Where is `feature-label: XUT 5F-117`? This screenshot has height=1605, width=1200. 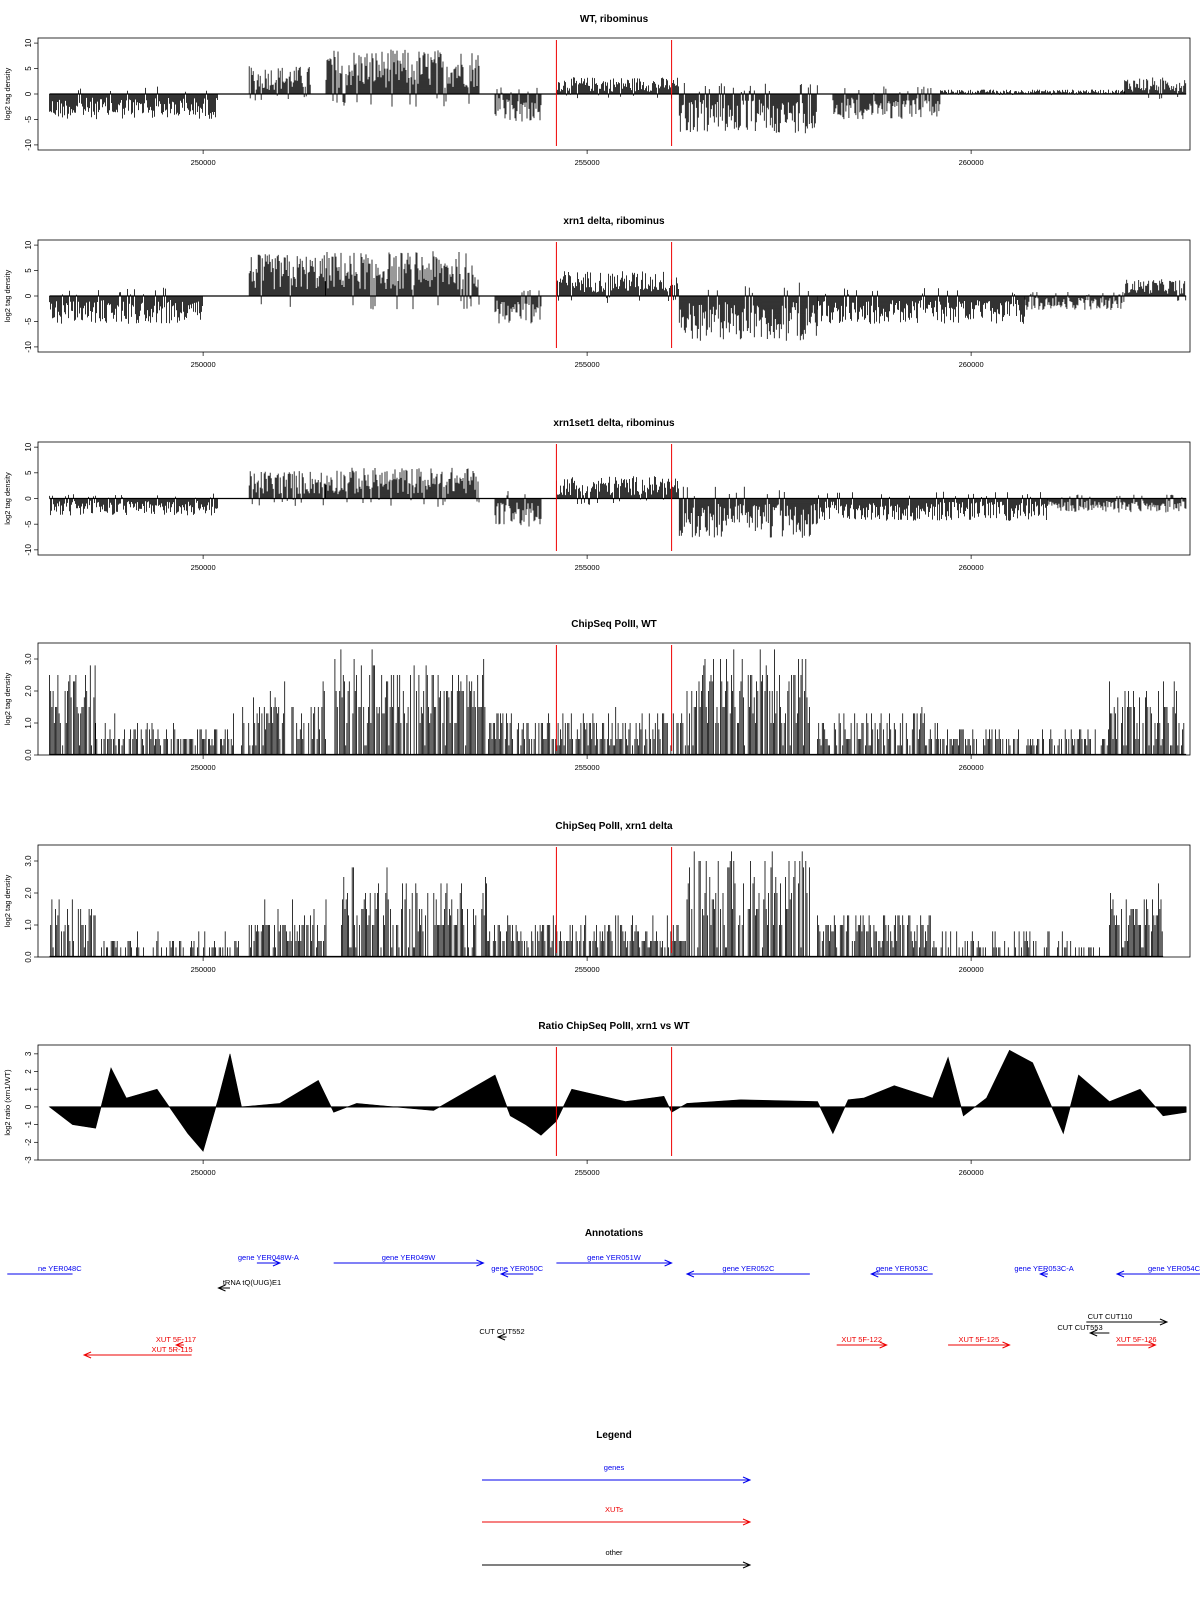
feature-label: XUT 5F-117 is located at coordinates (176, 1339).